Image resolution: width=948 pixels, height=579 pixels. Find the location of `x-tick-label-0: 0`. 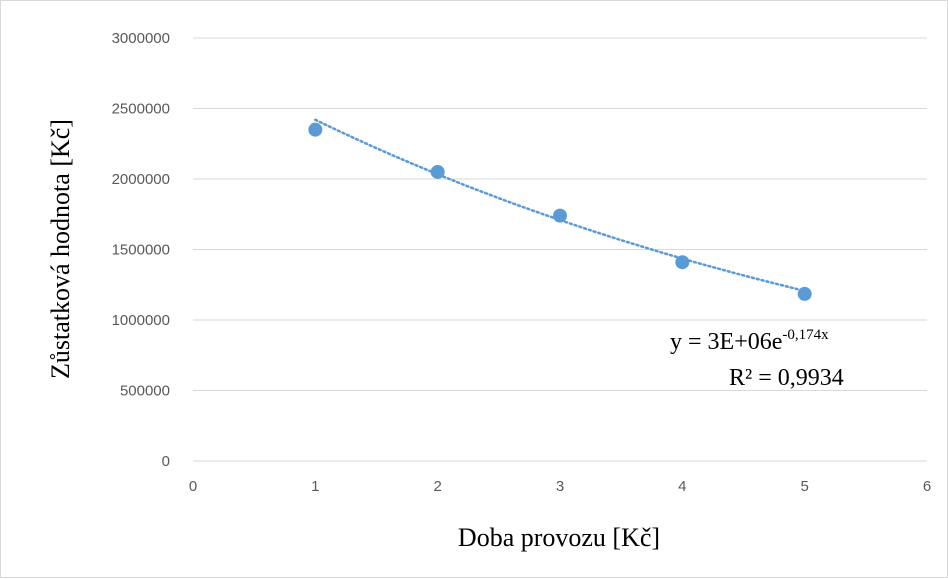

x-tick-label-0: 0 is located at coordinates (193, 486).